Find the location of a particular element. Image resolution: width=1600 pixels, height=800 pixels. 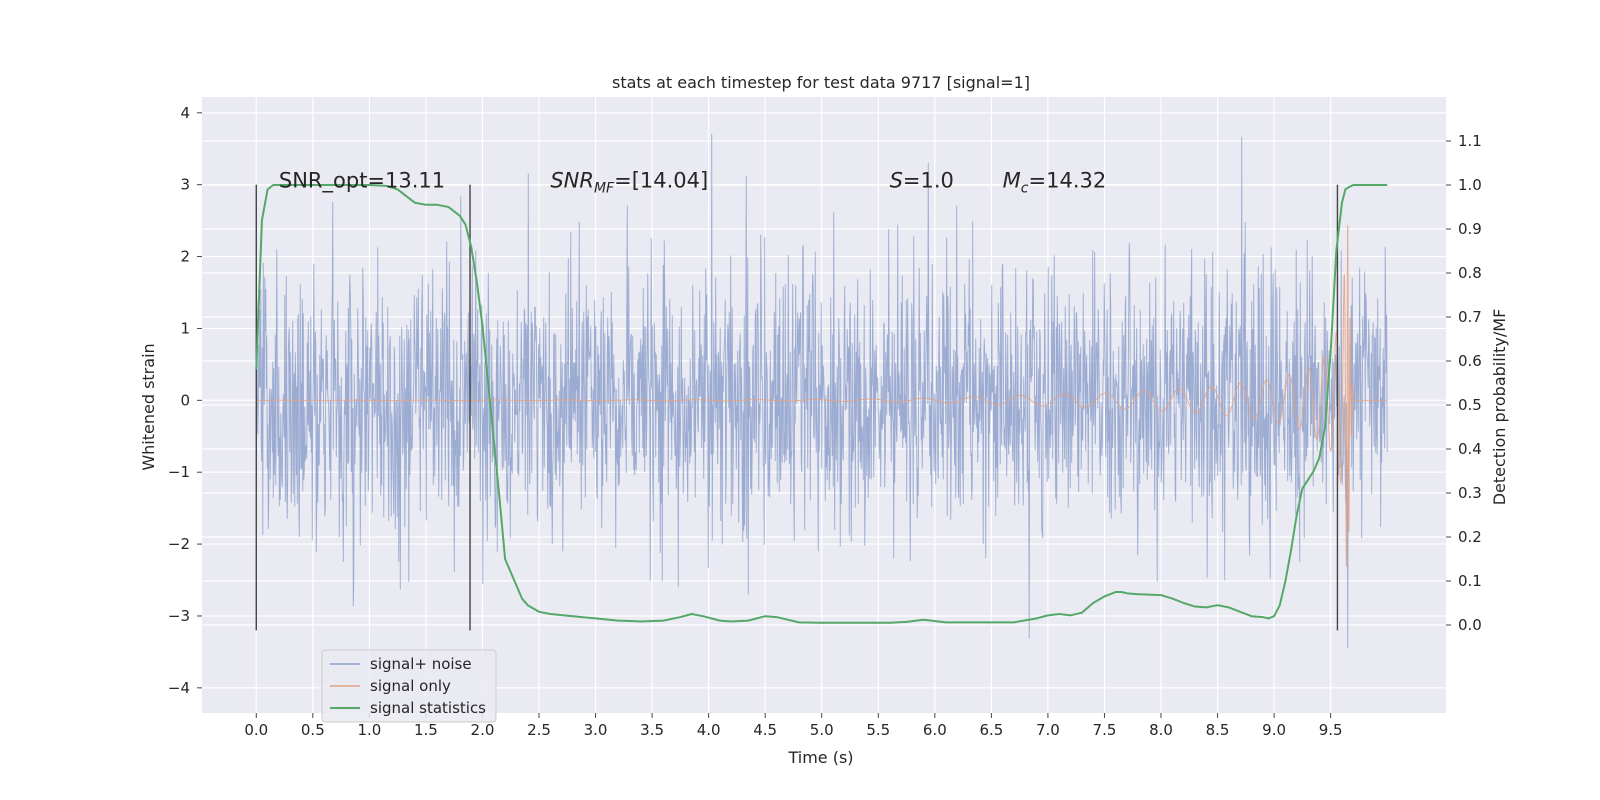

annotation-part: M is located at coordinates (1012, 181).